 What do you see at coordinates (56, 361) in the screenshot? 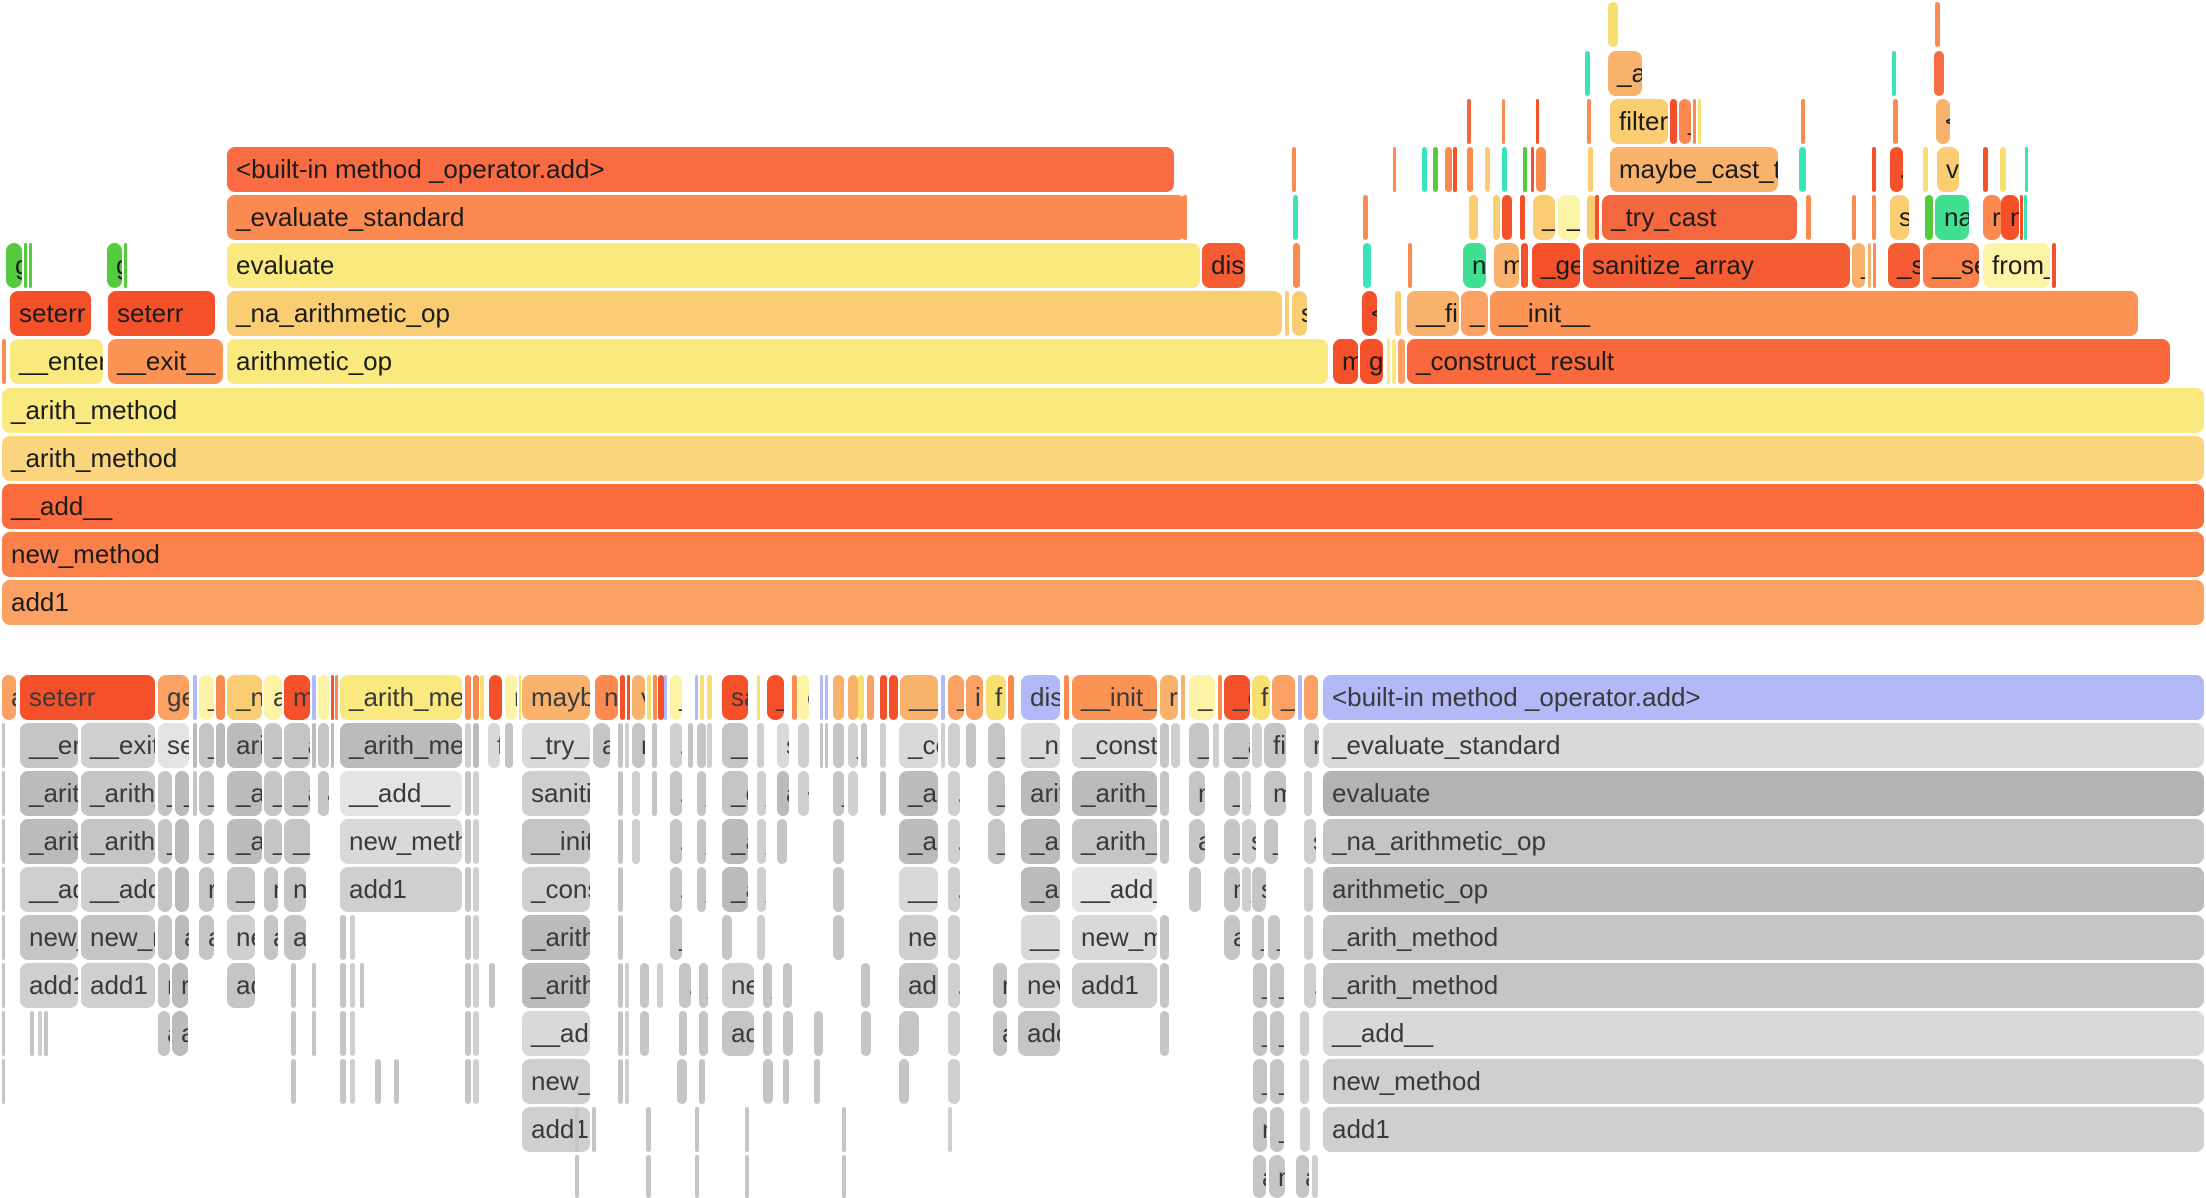
I see `flame-frame: __enter__` at bounding box center [56, 361].